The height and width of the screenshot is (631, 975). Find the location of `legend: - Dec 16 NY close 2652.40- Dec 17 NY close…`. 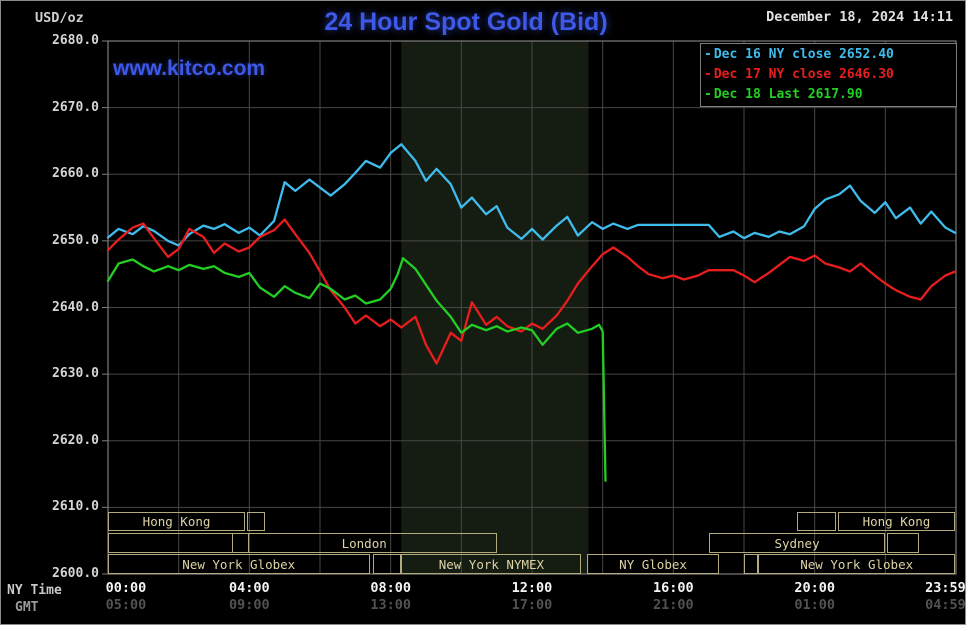

legend: - Dec 16 NY close 2652.40- Dec 17 NY close… is located at coordinates (828, 75).